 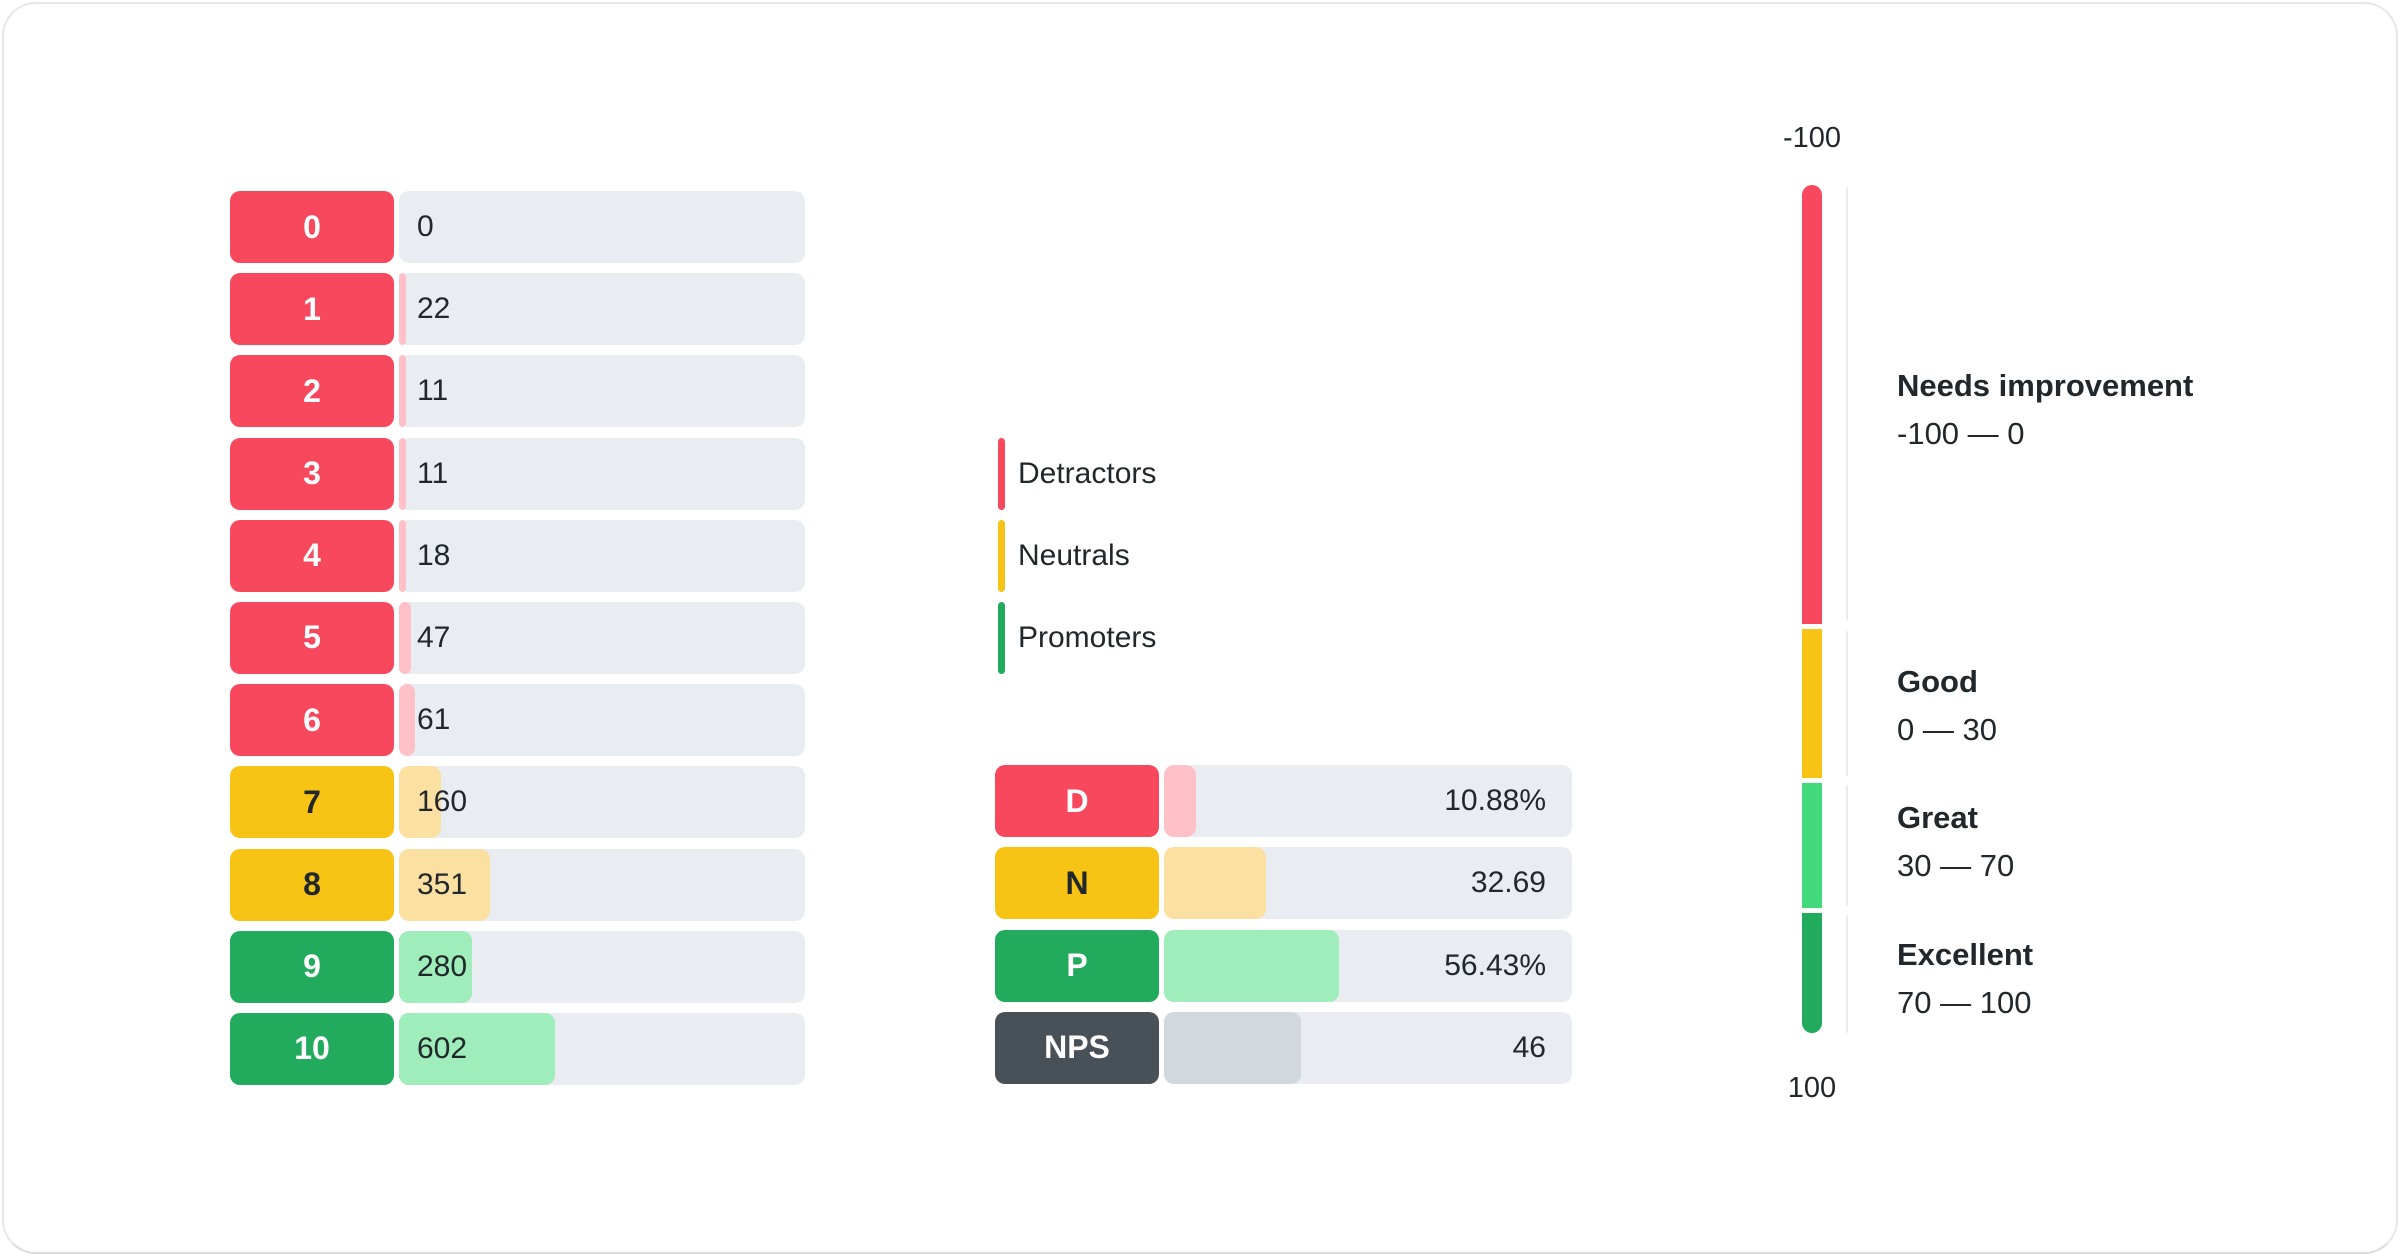 I want to click on summary-fill-nps, so click(x=1233, y=1047).